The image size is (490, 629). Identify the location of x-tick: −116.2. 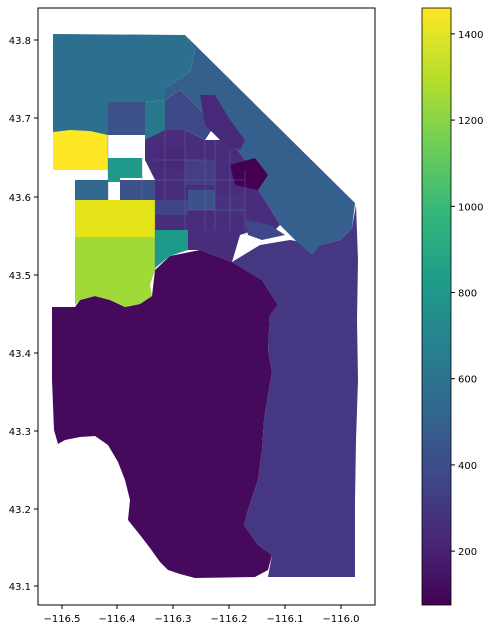
(229, 615).